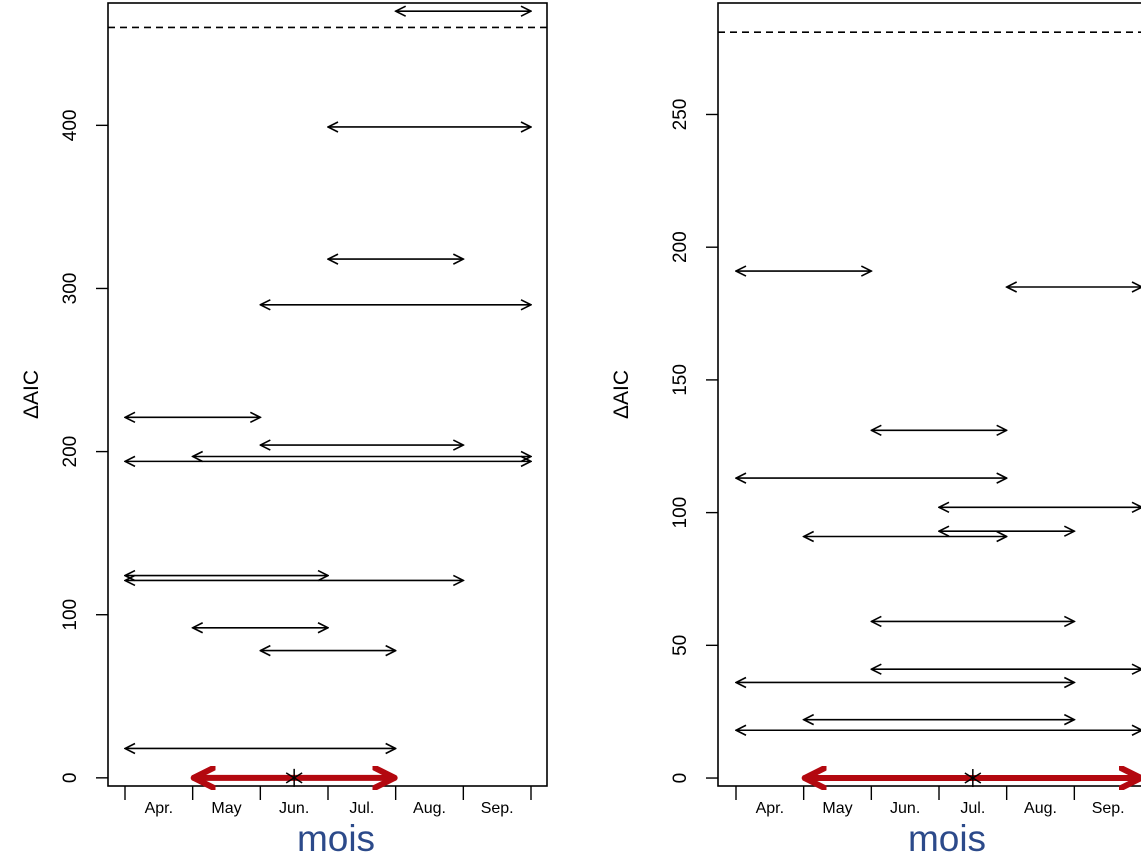  Describe the element at coordinates (70, 125) in the screenshot. I see `y-tick-label: 400` at that location.